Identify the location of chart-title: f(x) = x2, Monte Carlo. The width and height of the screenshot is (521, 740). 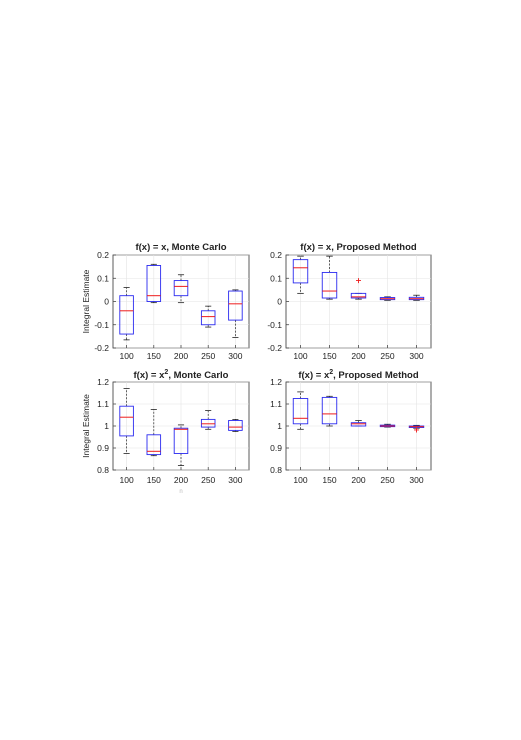
(181, 375).